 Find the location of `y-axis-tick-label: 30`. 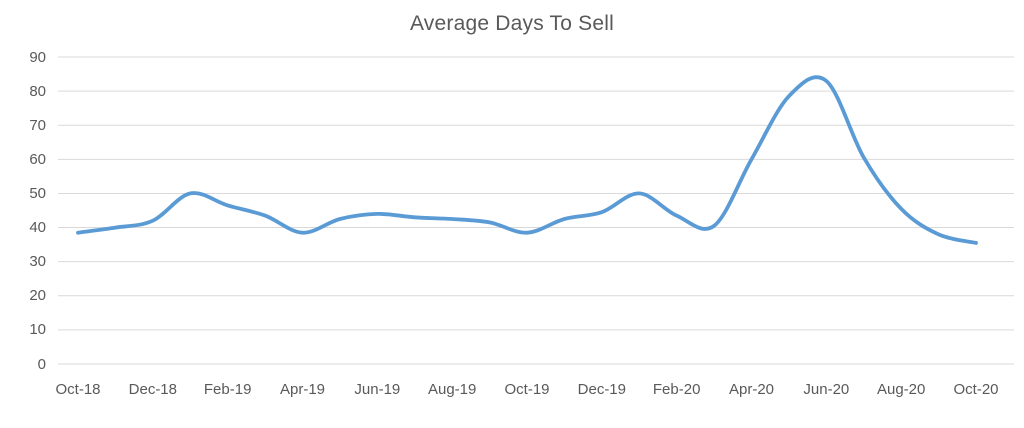

y-axis-tick-label: 30 is located at coordinates (37, 262).